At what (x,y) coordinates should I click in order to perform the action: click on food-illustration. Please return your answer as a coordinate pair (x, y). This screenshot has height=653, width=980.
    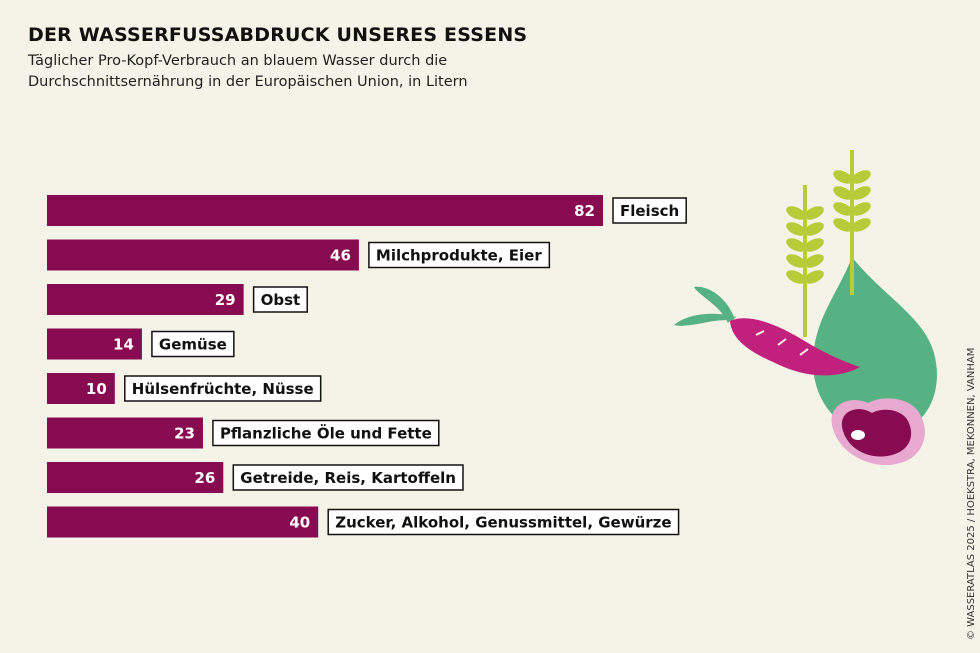
    Looking at the image, I should click on (805, 308).